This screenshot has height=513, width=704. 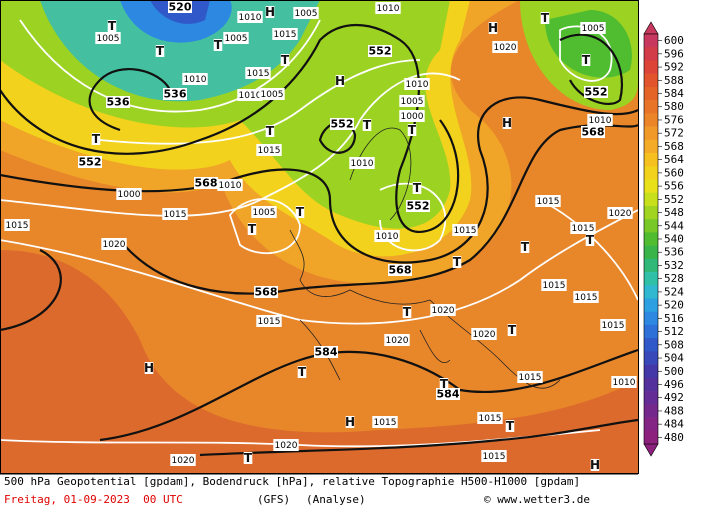 I want to click on colorbar-label: 592, so click(x=674, y=67).